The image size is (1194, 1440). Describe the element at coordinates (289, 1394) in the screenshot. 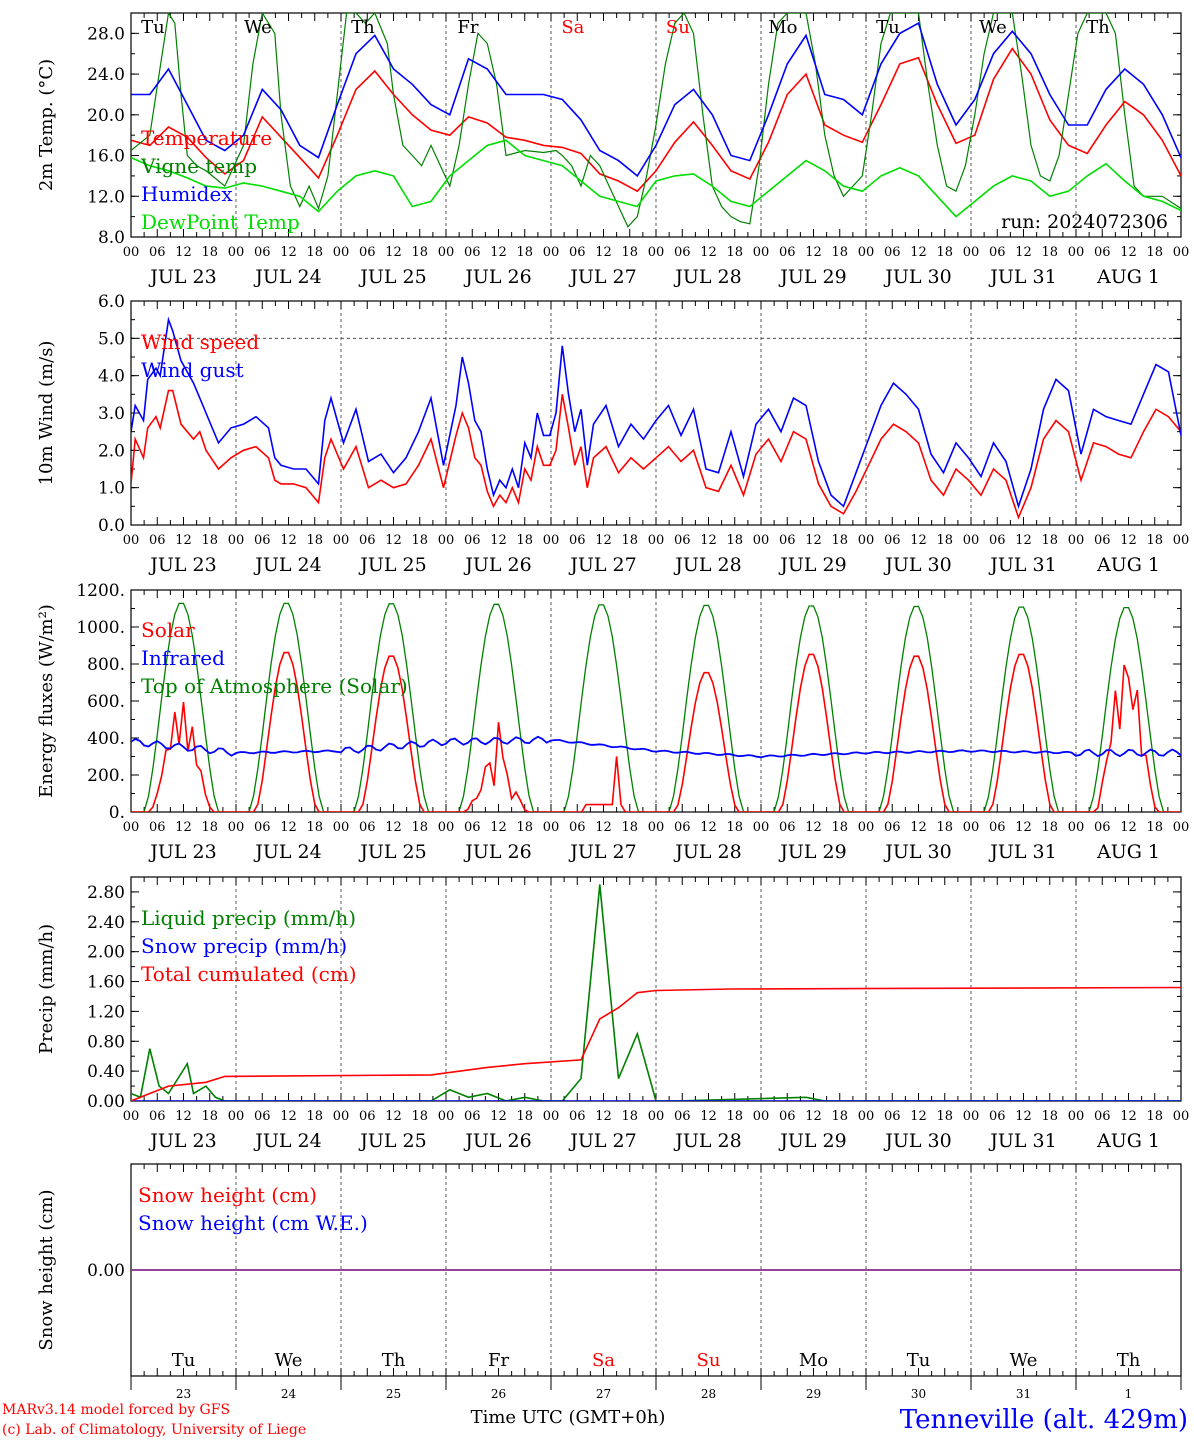

I see `day-number-label: 24` at that location.